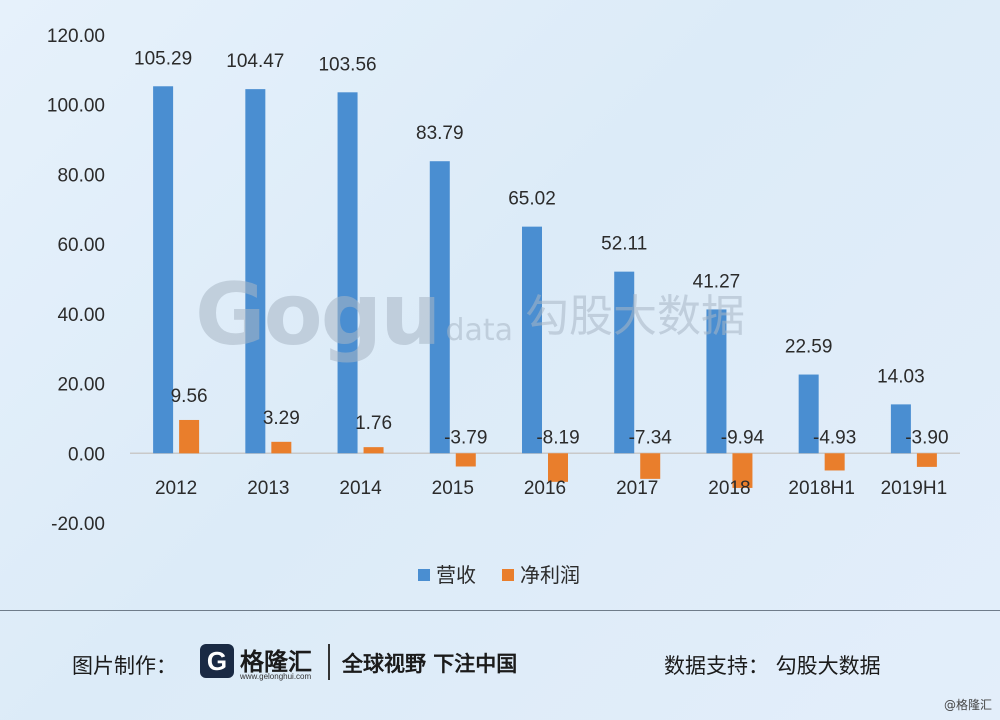 This screenshot has width=1000, height=720. What do you see at coordinates (926, 437) in the screenshot?
I see `net-profit-data-label: -3.90` at bounding box center [926, 437].